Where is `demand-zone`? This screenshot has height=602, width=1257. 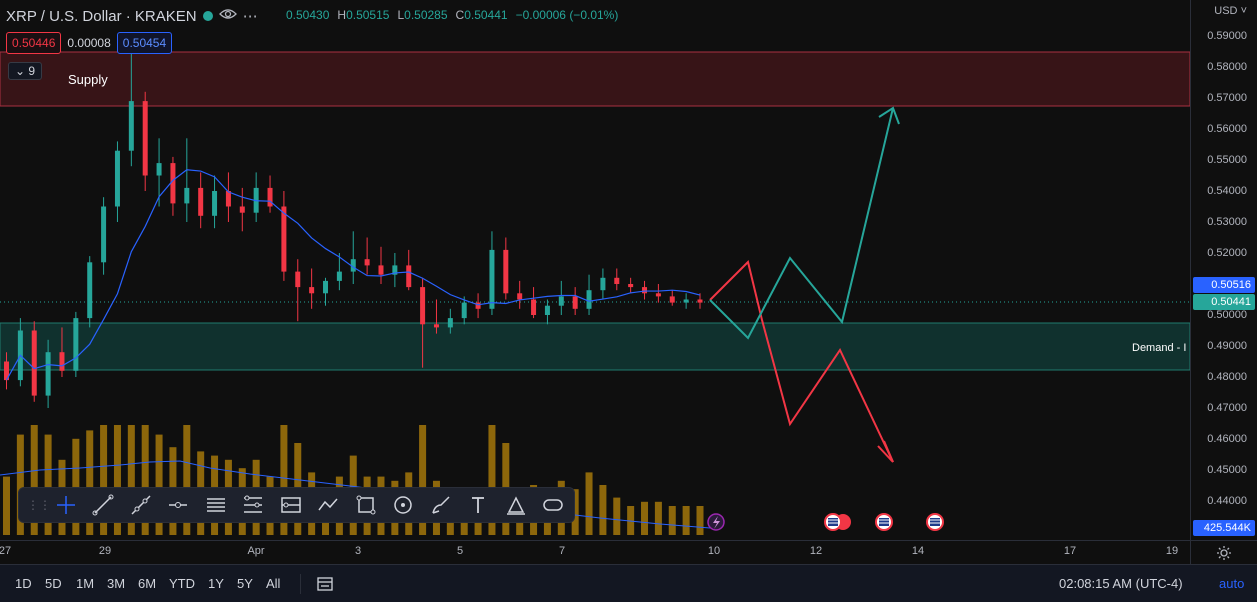
demand-zone is located at coordinates (595, 346).